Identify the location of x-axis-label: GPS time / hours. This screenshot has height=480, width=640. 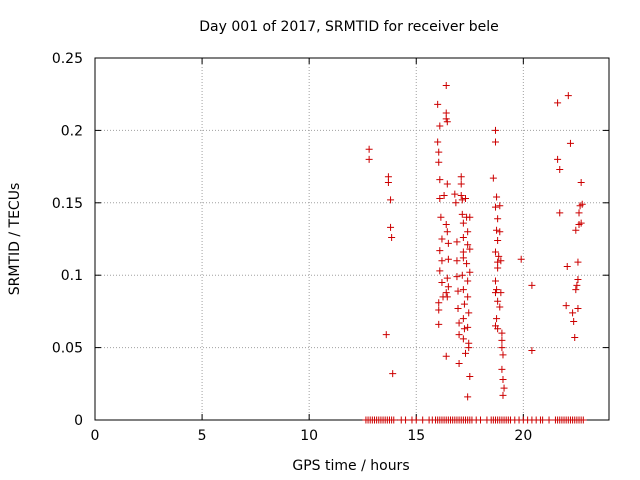
(350, 466).